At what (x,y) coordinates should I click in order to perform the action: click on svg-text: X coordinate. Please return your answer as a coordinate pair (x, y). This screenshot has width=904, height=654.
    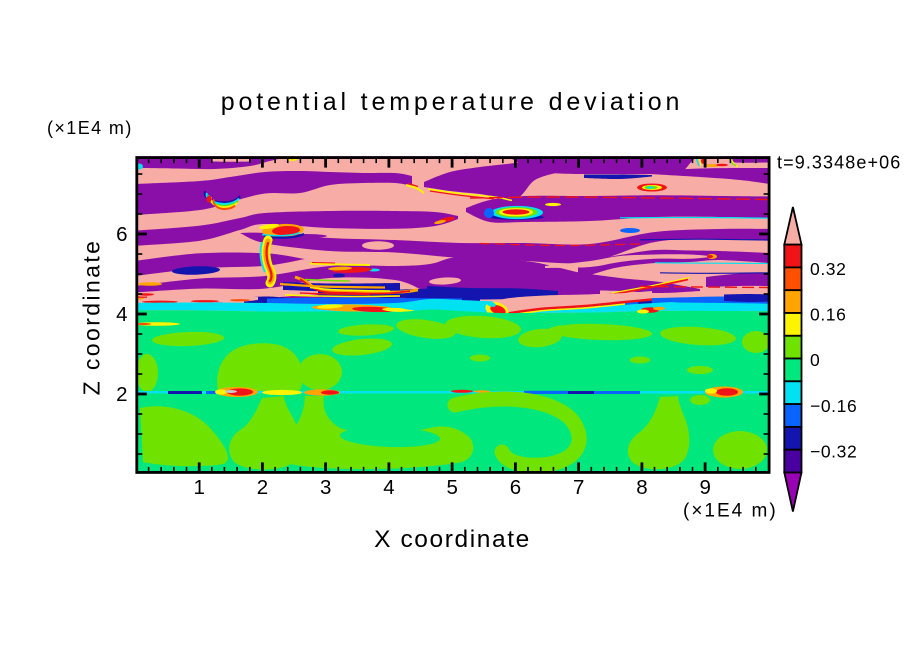
    Looking at the image, I should click on (452, 539).